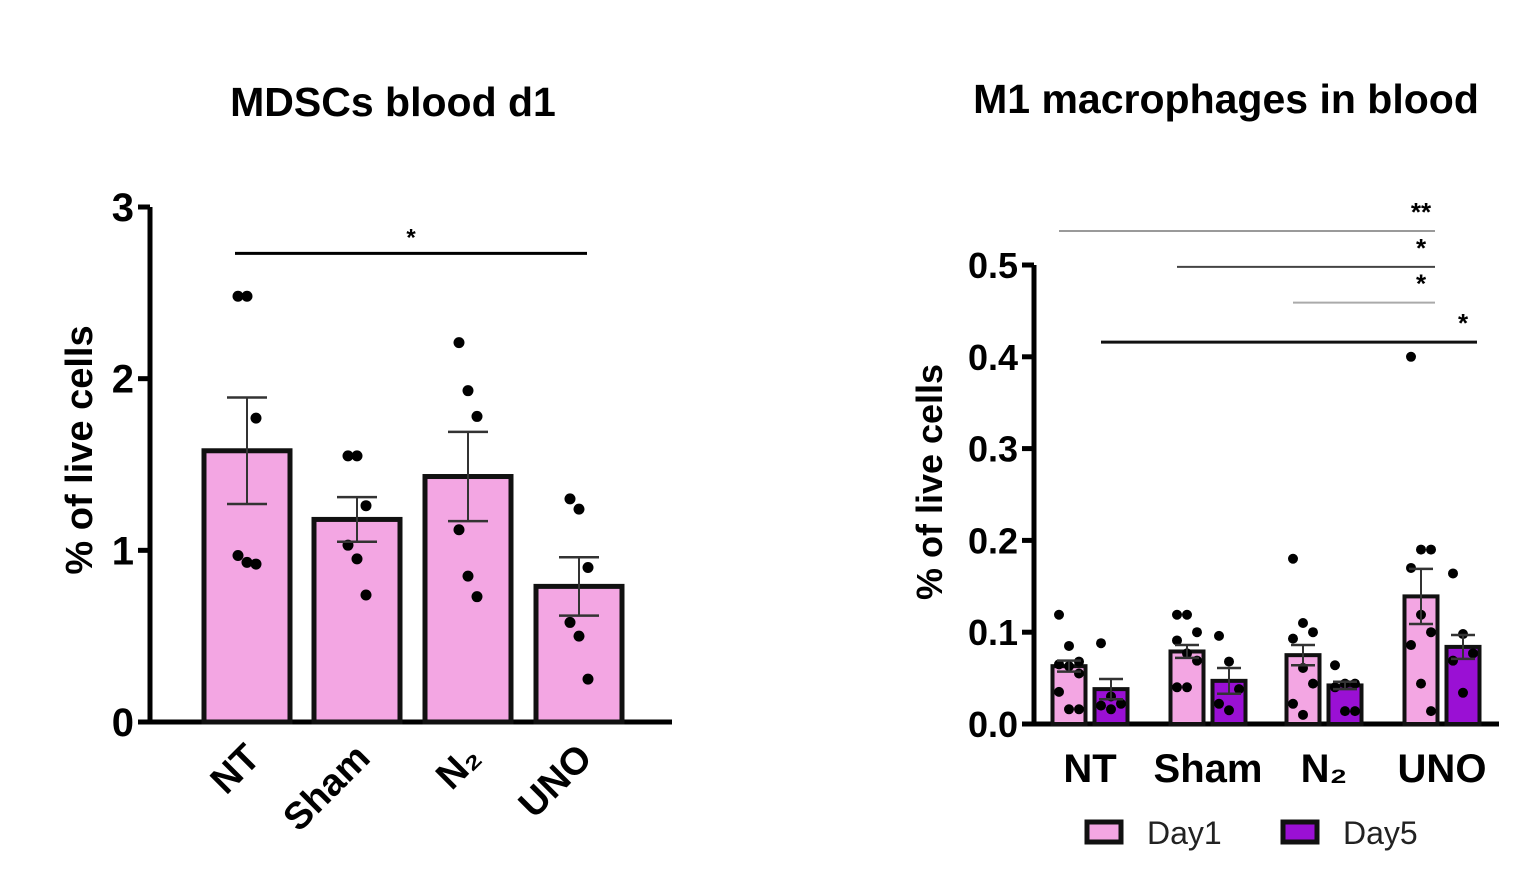 The width and height of the screenshot is (1536, 893). I want to click on legend-item-day5: Day5, so click(1349, 833).